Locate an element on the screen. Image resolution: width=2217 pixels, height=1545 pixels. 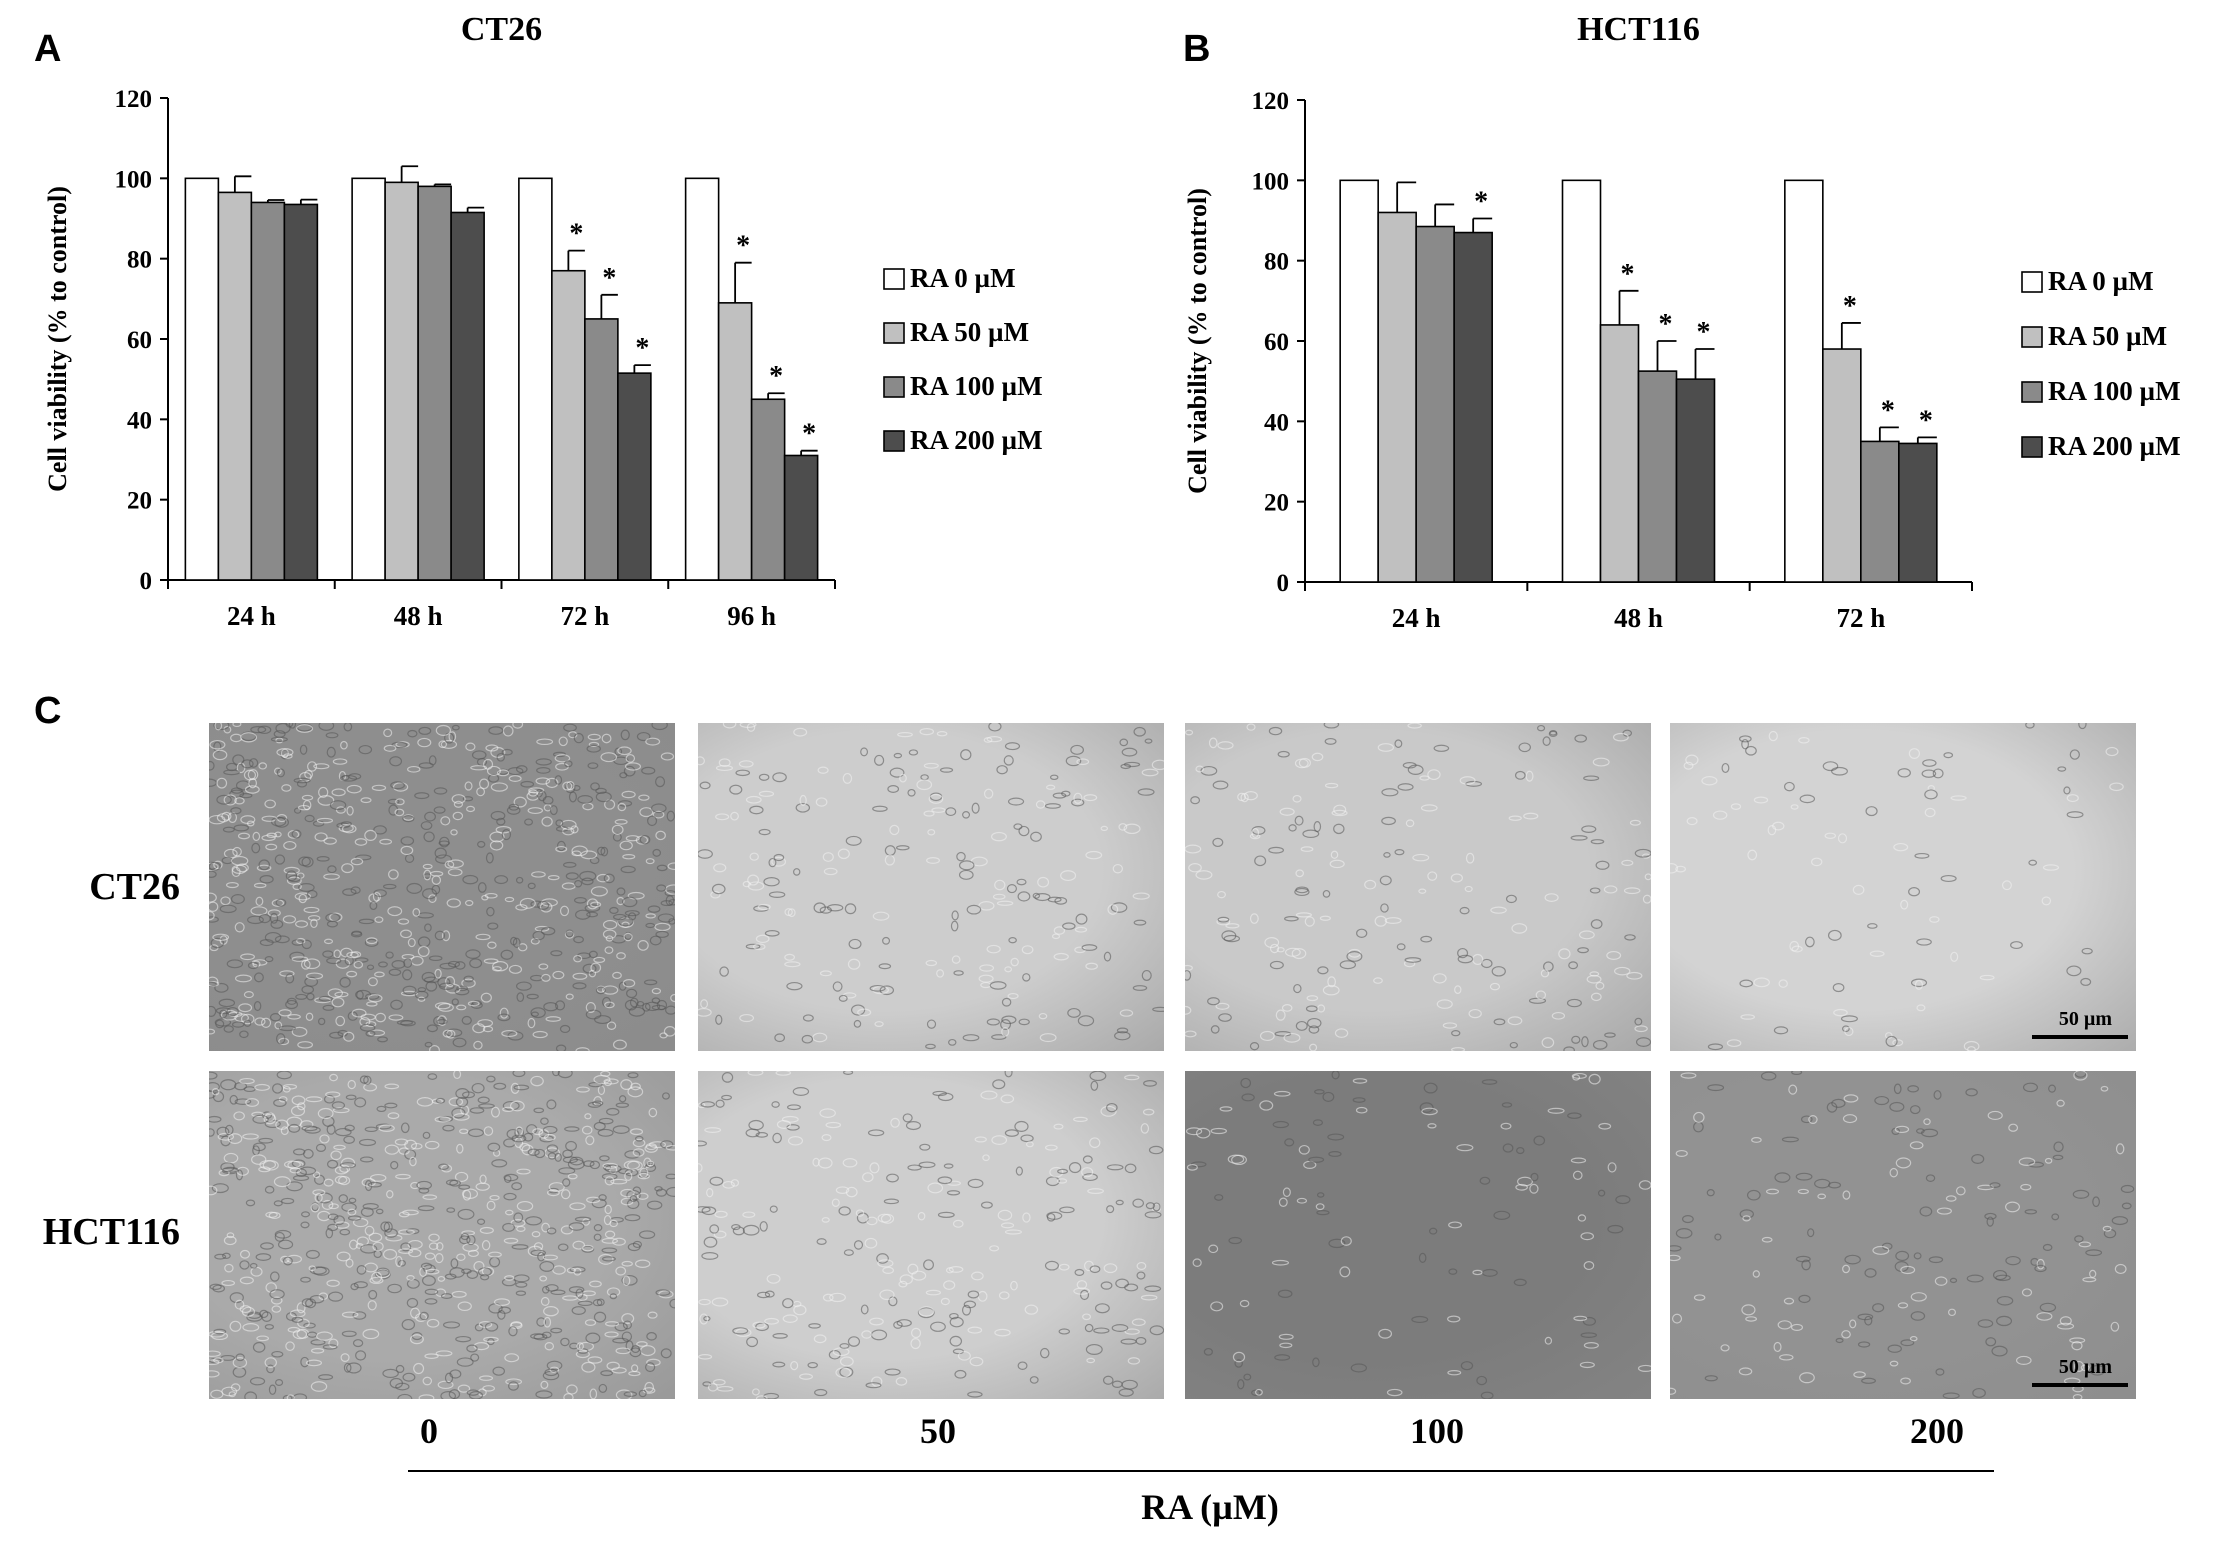
hct116-y-tick-label: 80 is located at coordinates (1276, 262).